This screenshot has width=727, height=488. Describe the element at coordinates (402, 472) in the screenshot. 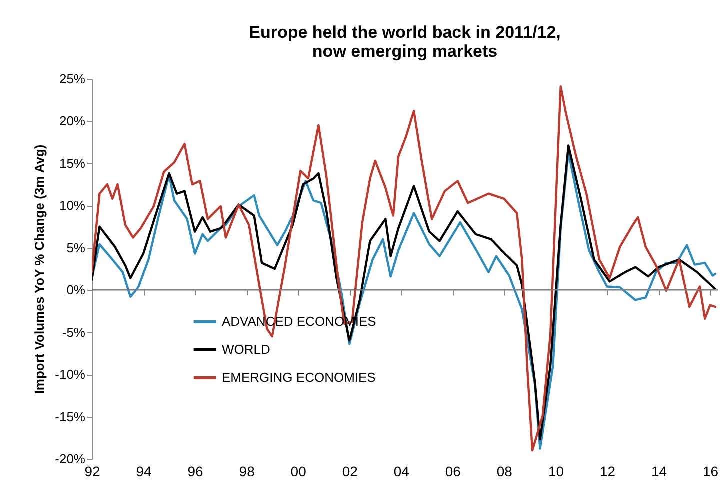

I see `x-tick-label: 04` at that location.